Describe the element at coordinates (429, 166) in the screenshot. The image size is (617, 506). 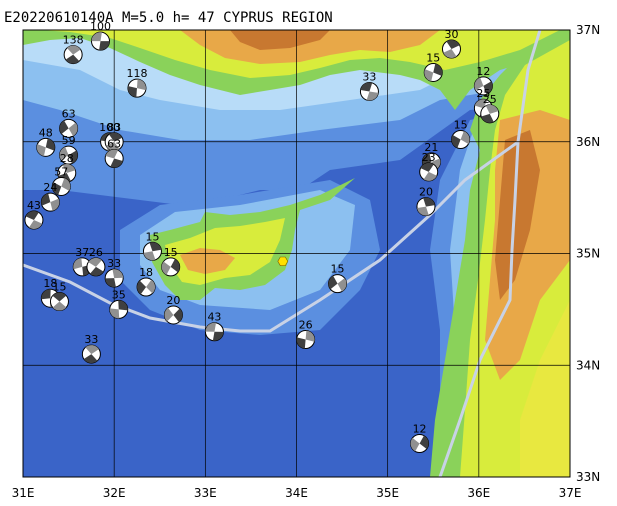
I see `focal-mechanism: 23` at that location.